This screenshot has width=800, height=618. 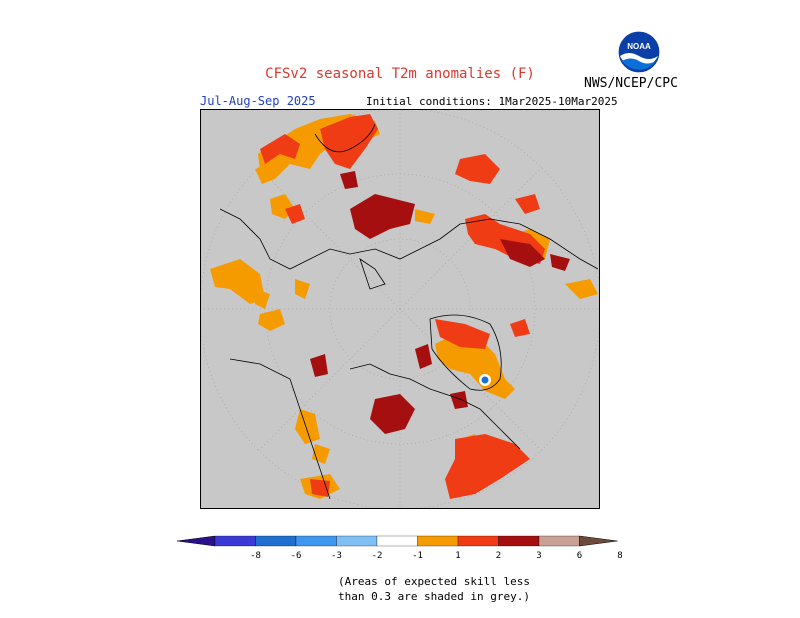 I want to click on svg-text: NOAA, so click(x=639, y=46).